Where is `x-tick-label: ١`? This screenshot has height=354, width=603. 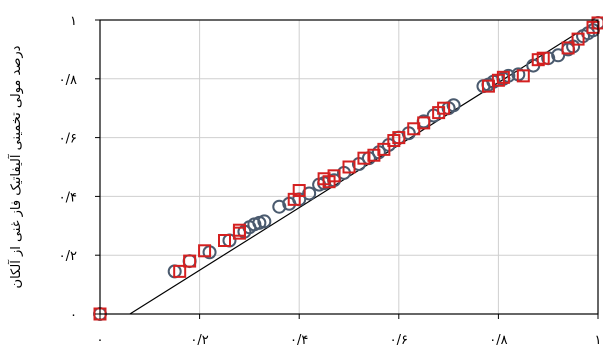 x-tick-label: ١ is located at coordinates (598, 340).